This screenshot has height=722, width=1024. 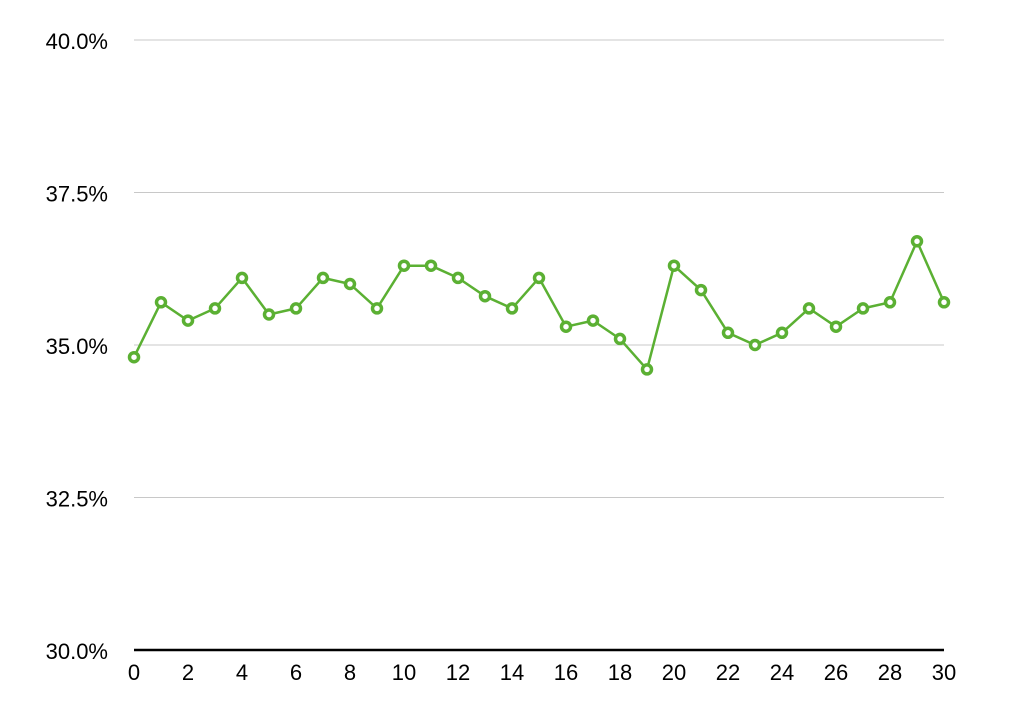 I want to click on series-line, so click(x=539, y=305).